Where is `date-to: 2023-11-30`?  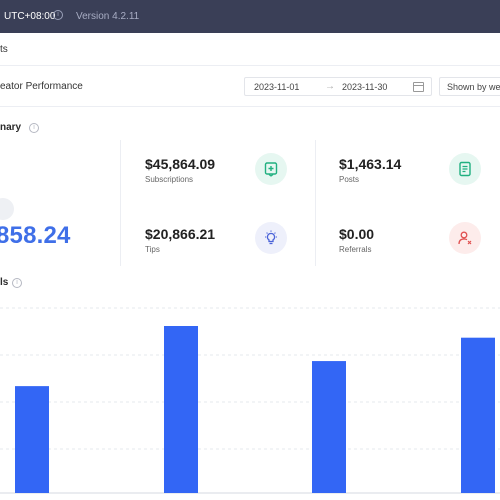
date-to: 2023-11-30 is located at coordinates (365, 87).